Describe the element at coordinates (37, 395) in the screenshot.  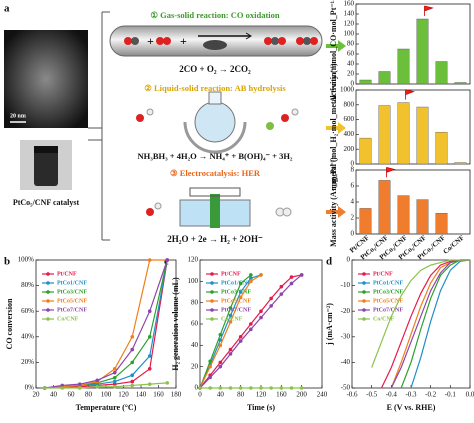
I see `x-tick-label: 20` at that location.